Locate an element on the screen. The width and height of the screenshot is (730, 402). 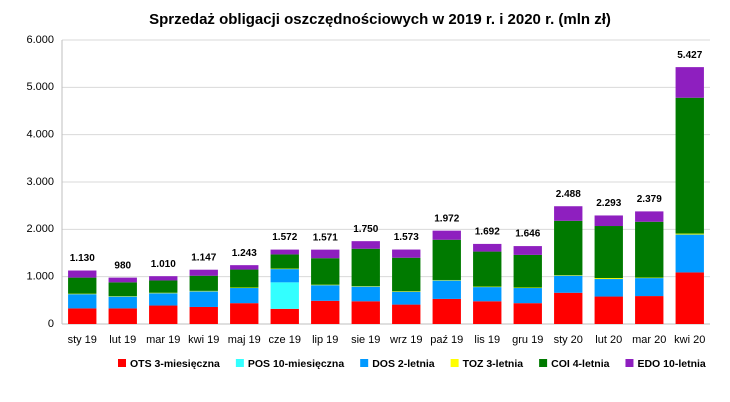
x-tick-label: gru 19 is located at coordinates (527, 340).